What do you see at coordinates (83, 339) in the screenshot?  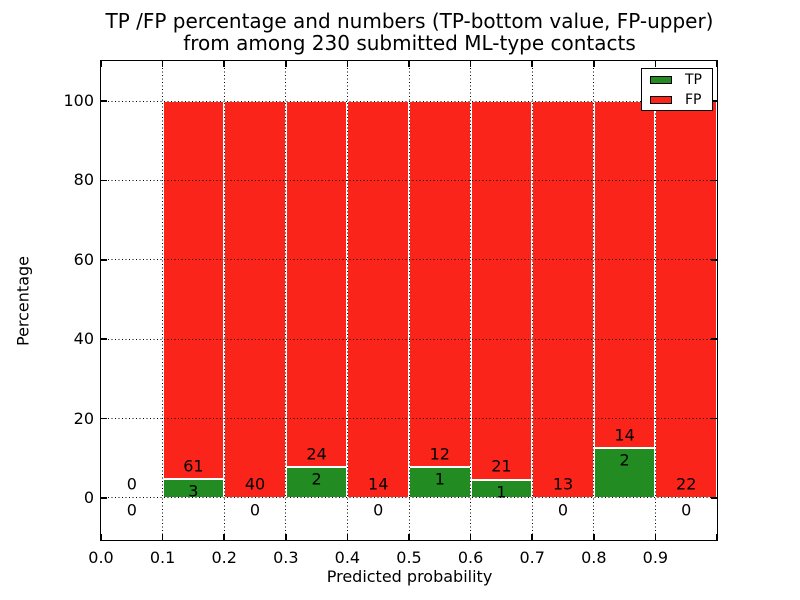 I see `y-tick-label: 40` at bounding box center [83, 339].